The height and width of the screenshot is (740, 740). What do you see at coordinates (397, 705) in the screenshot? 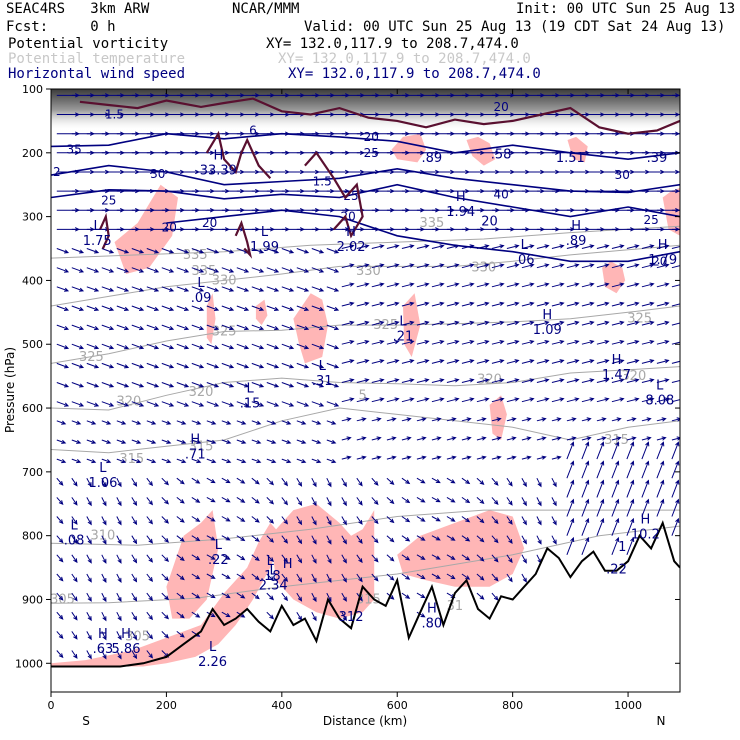
I see `x-tick-label-600: 600` at bounding box center [397, 705].